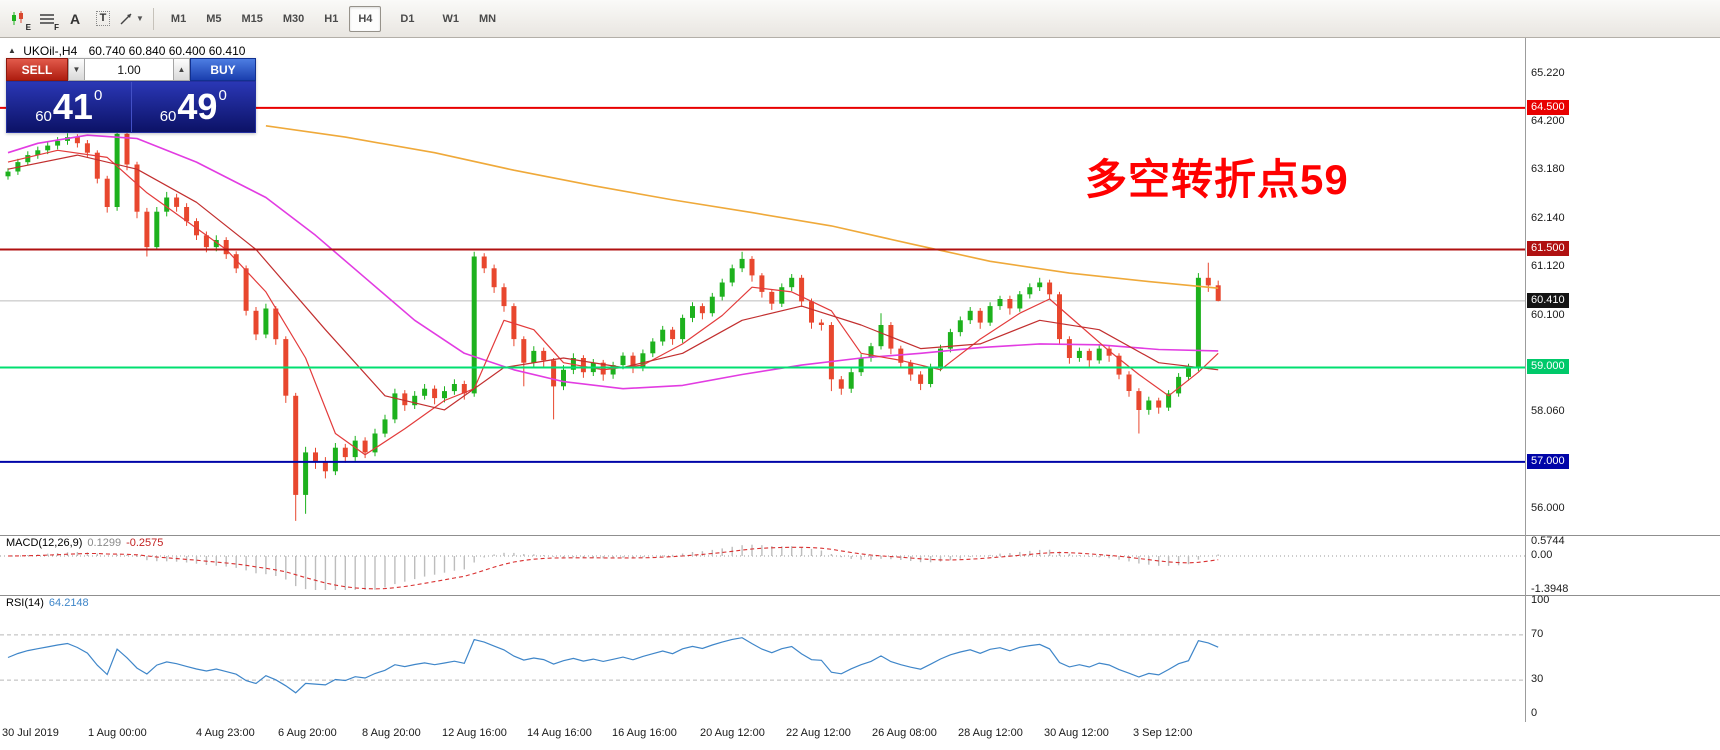 The height and width of the screenshot is (750, 1720). I want to click on price-tick: 62.140, so click(1548, 218).